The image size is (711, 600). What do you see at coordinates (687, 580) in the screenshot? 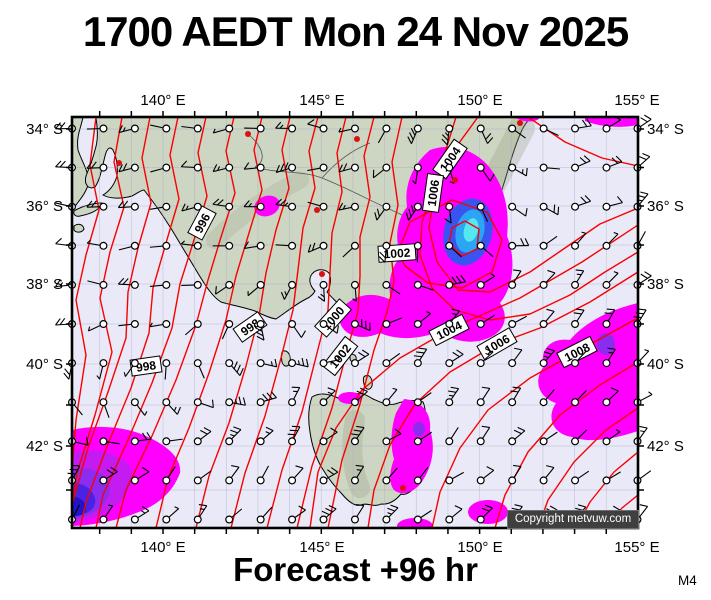
I see `model-code: M4` at bounding box center [687, 580].